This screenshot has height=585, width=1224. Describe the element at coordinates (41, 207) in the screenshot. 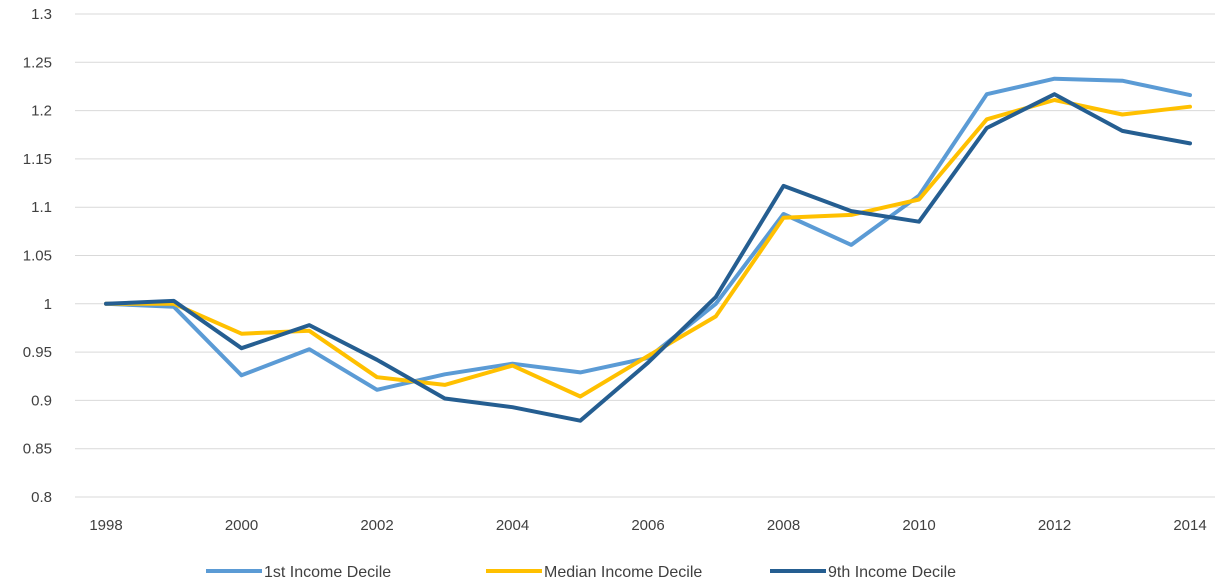

I see `y-tick-label: 1.1` at that location.